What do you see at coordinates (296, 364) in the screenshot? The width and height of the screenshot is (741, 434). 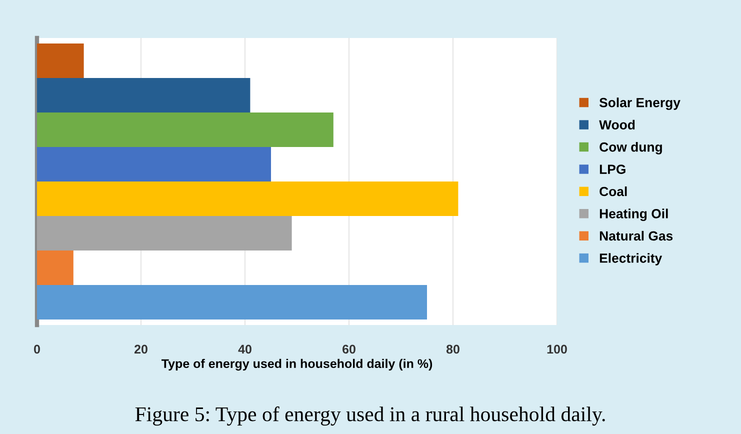 I see `x-axis-title: Type of energy used in household daily (in %)` at bounding box center [296, 364].